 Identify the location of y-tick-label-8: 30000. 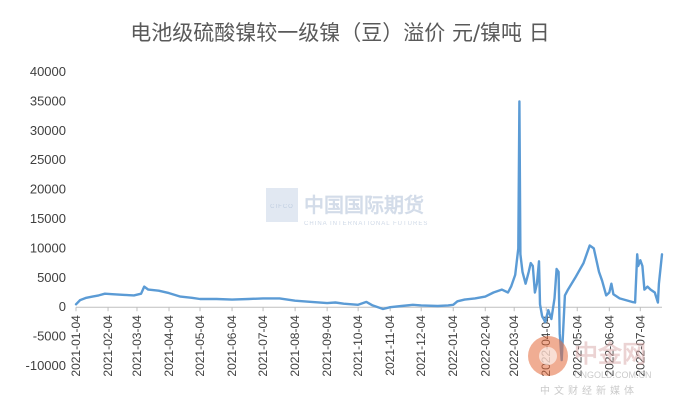
(48, 130).